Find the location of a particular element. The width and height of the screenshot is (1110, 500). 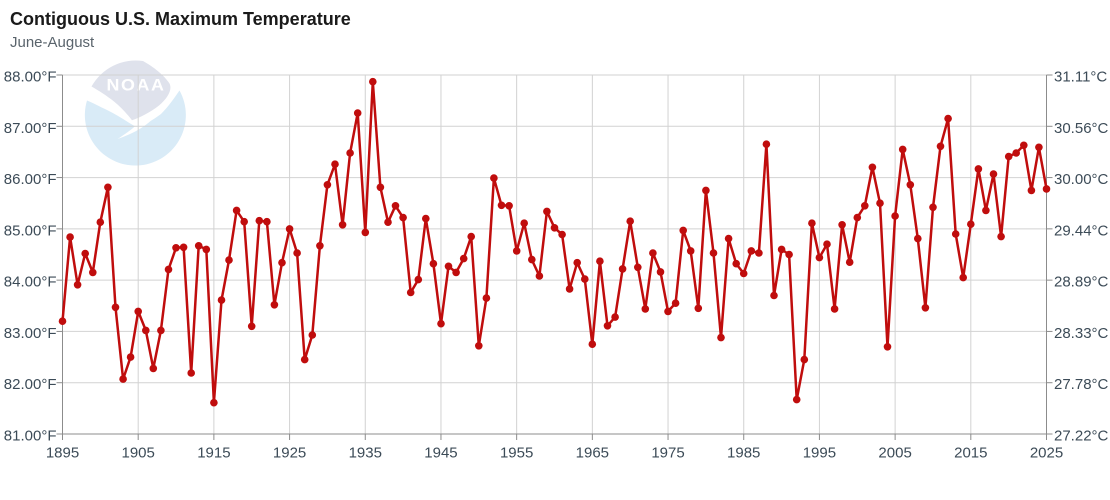

svg-text: 86.00°F is located at coordinates (30, 179).